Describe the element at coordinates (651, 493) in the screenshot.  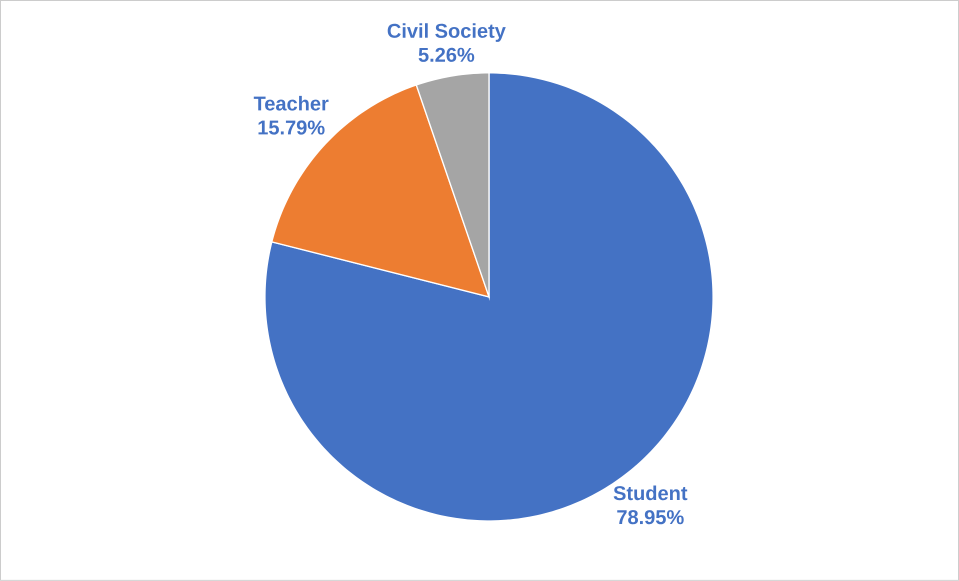
I see `slice-label: Student` at that location.